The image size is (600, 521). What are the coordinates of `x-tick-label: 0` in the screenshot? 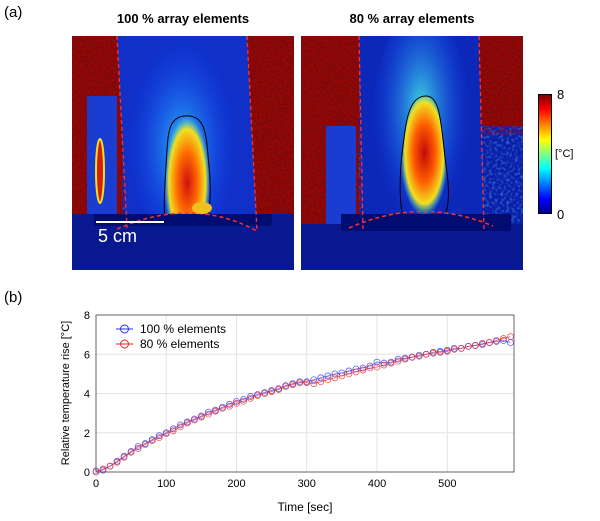 It's located at (96, 484).